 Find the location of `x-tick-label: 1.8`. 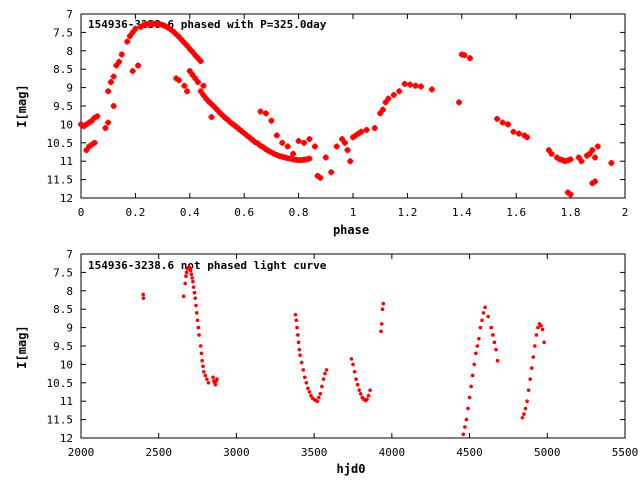

x-tick-label: 1.8 is located at coordinates (571, 212).